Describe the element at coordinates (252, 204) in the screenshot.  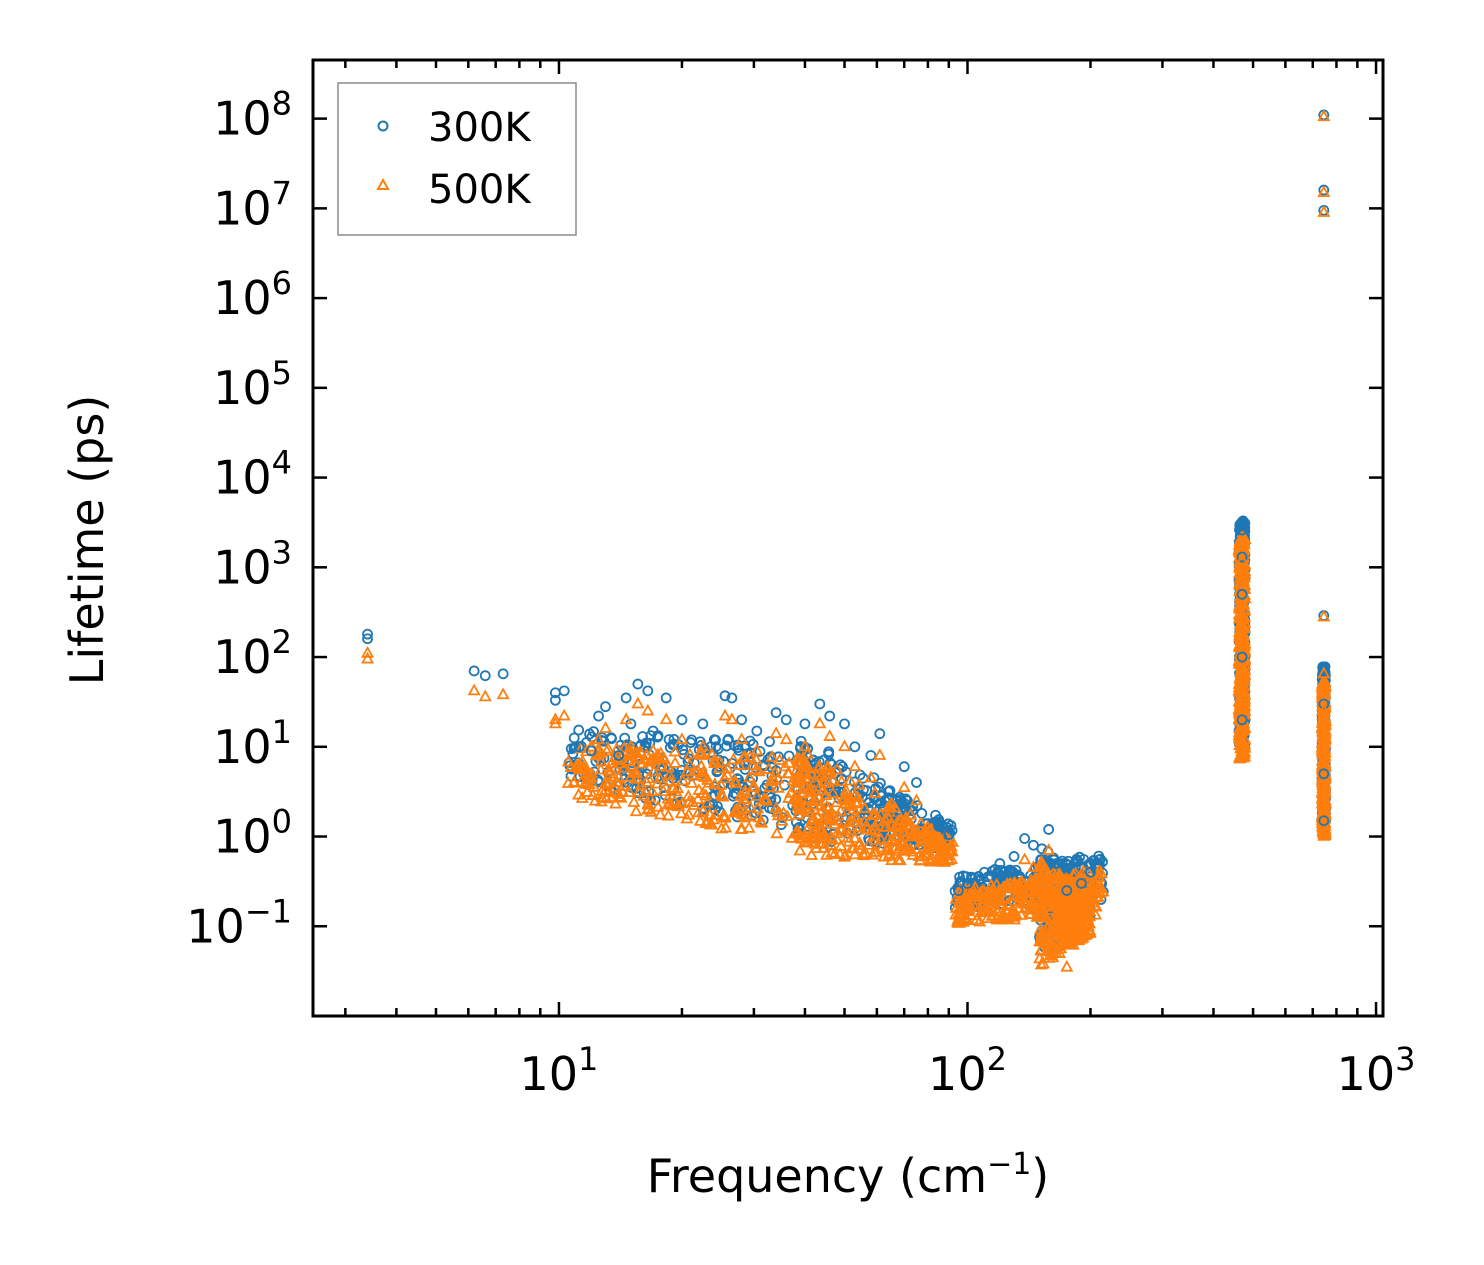
I see `y-tick-label: 10⁷` at that location.